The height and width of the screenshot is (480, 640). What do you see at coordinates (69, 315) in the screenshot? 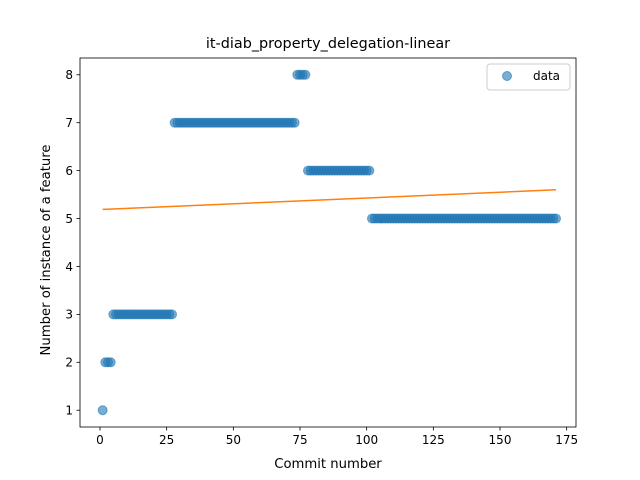
I see `y-tick-label: 3` at bounding box center [69, 315].